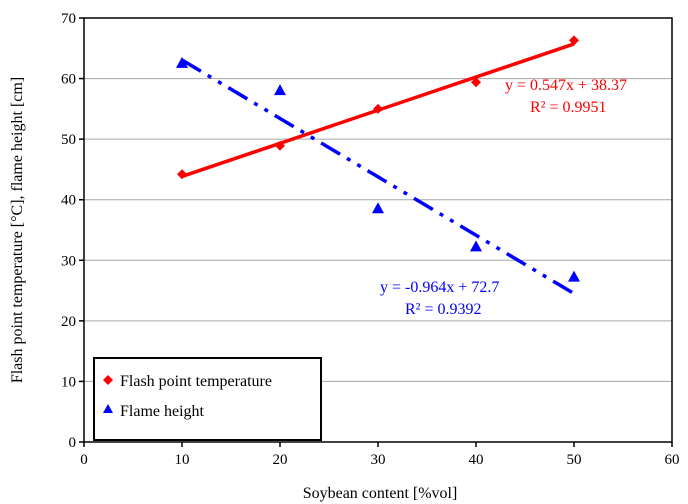 This screenshot has height=504, width=688. Describe the element at coordinates (68, 140) in the screenshot. I see `y-tick-label: 50` at that location.